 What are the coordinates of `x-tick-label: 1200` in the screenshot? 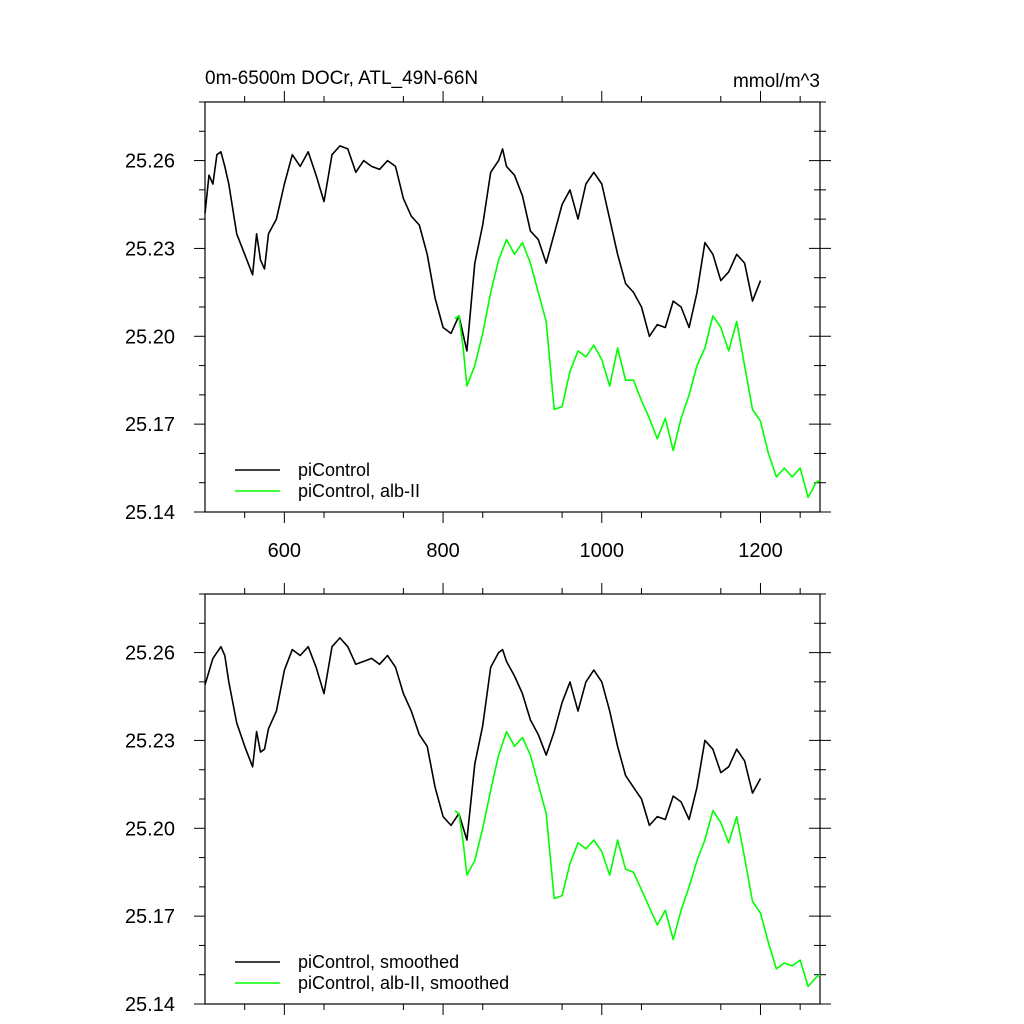 It's located at (760, 551).